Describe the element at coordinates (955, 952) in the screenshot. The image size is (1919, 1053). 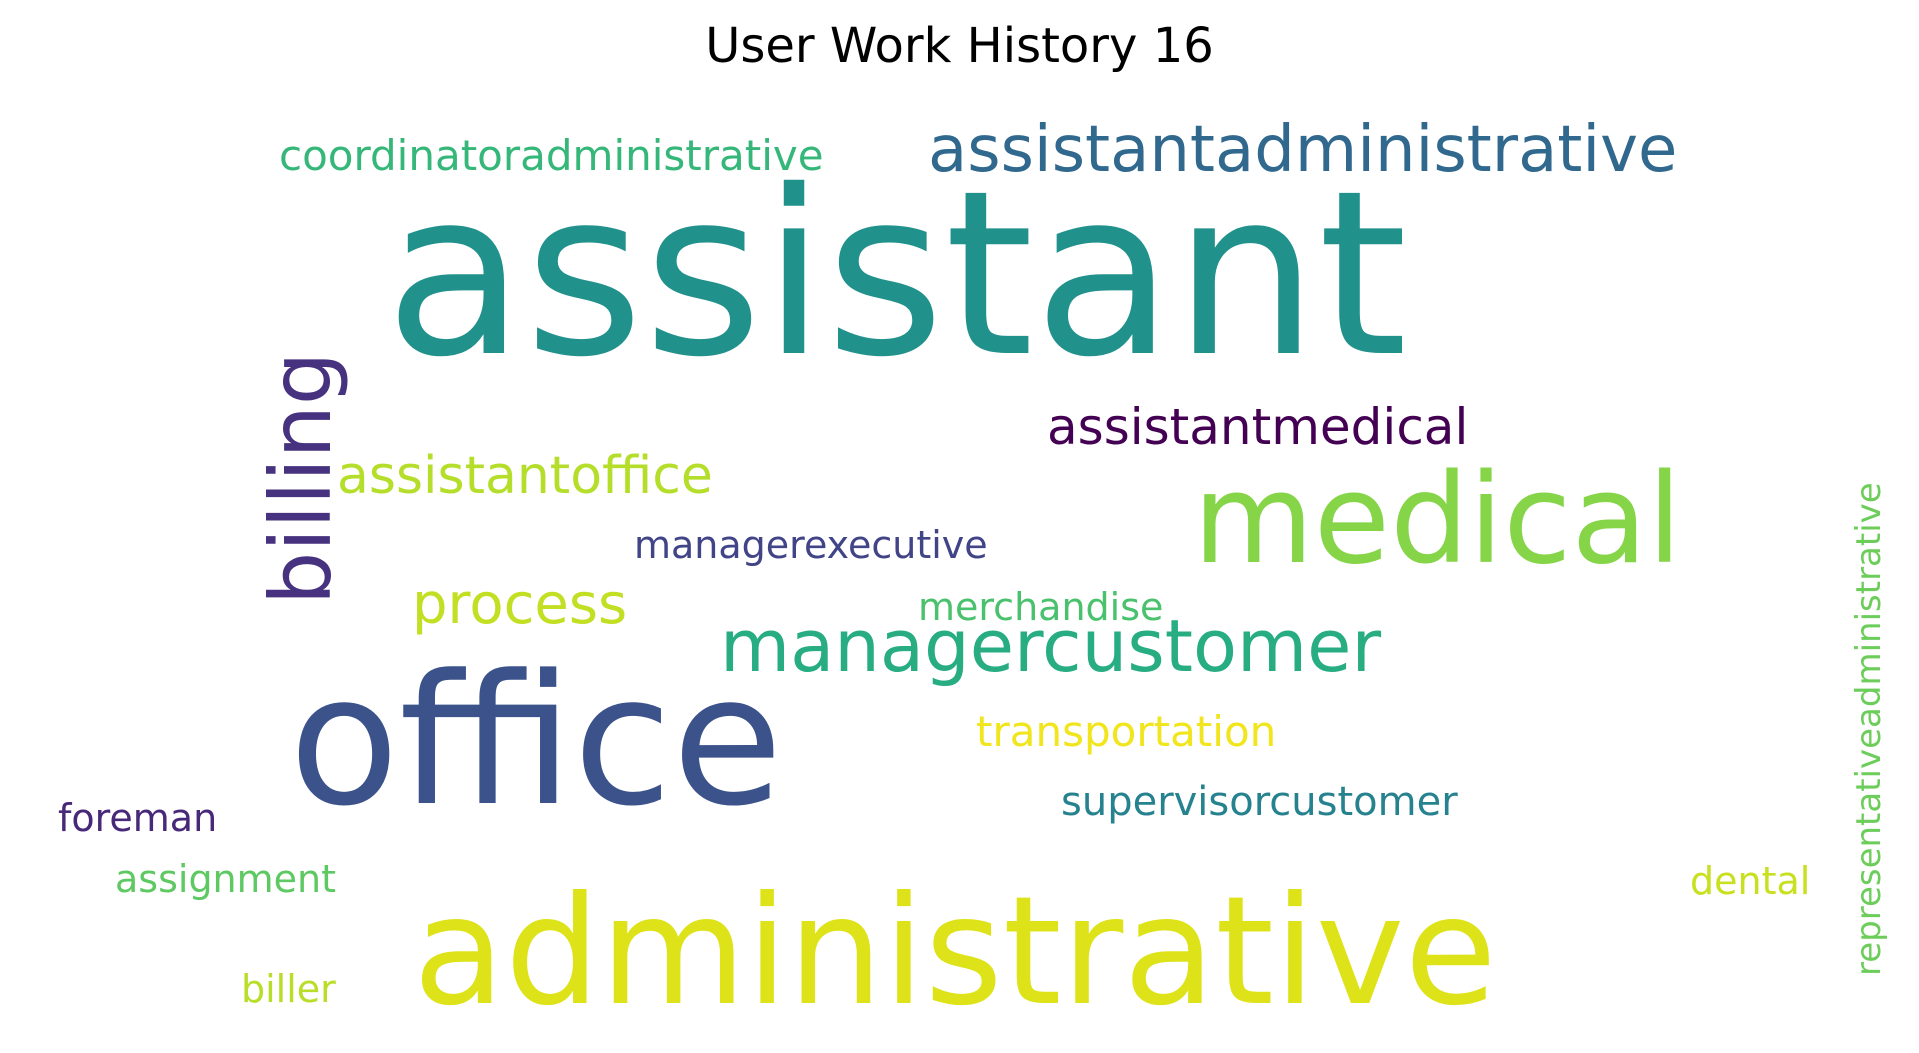
I see `word-administrative: administrative` at that location.